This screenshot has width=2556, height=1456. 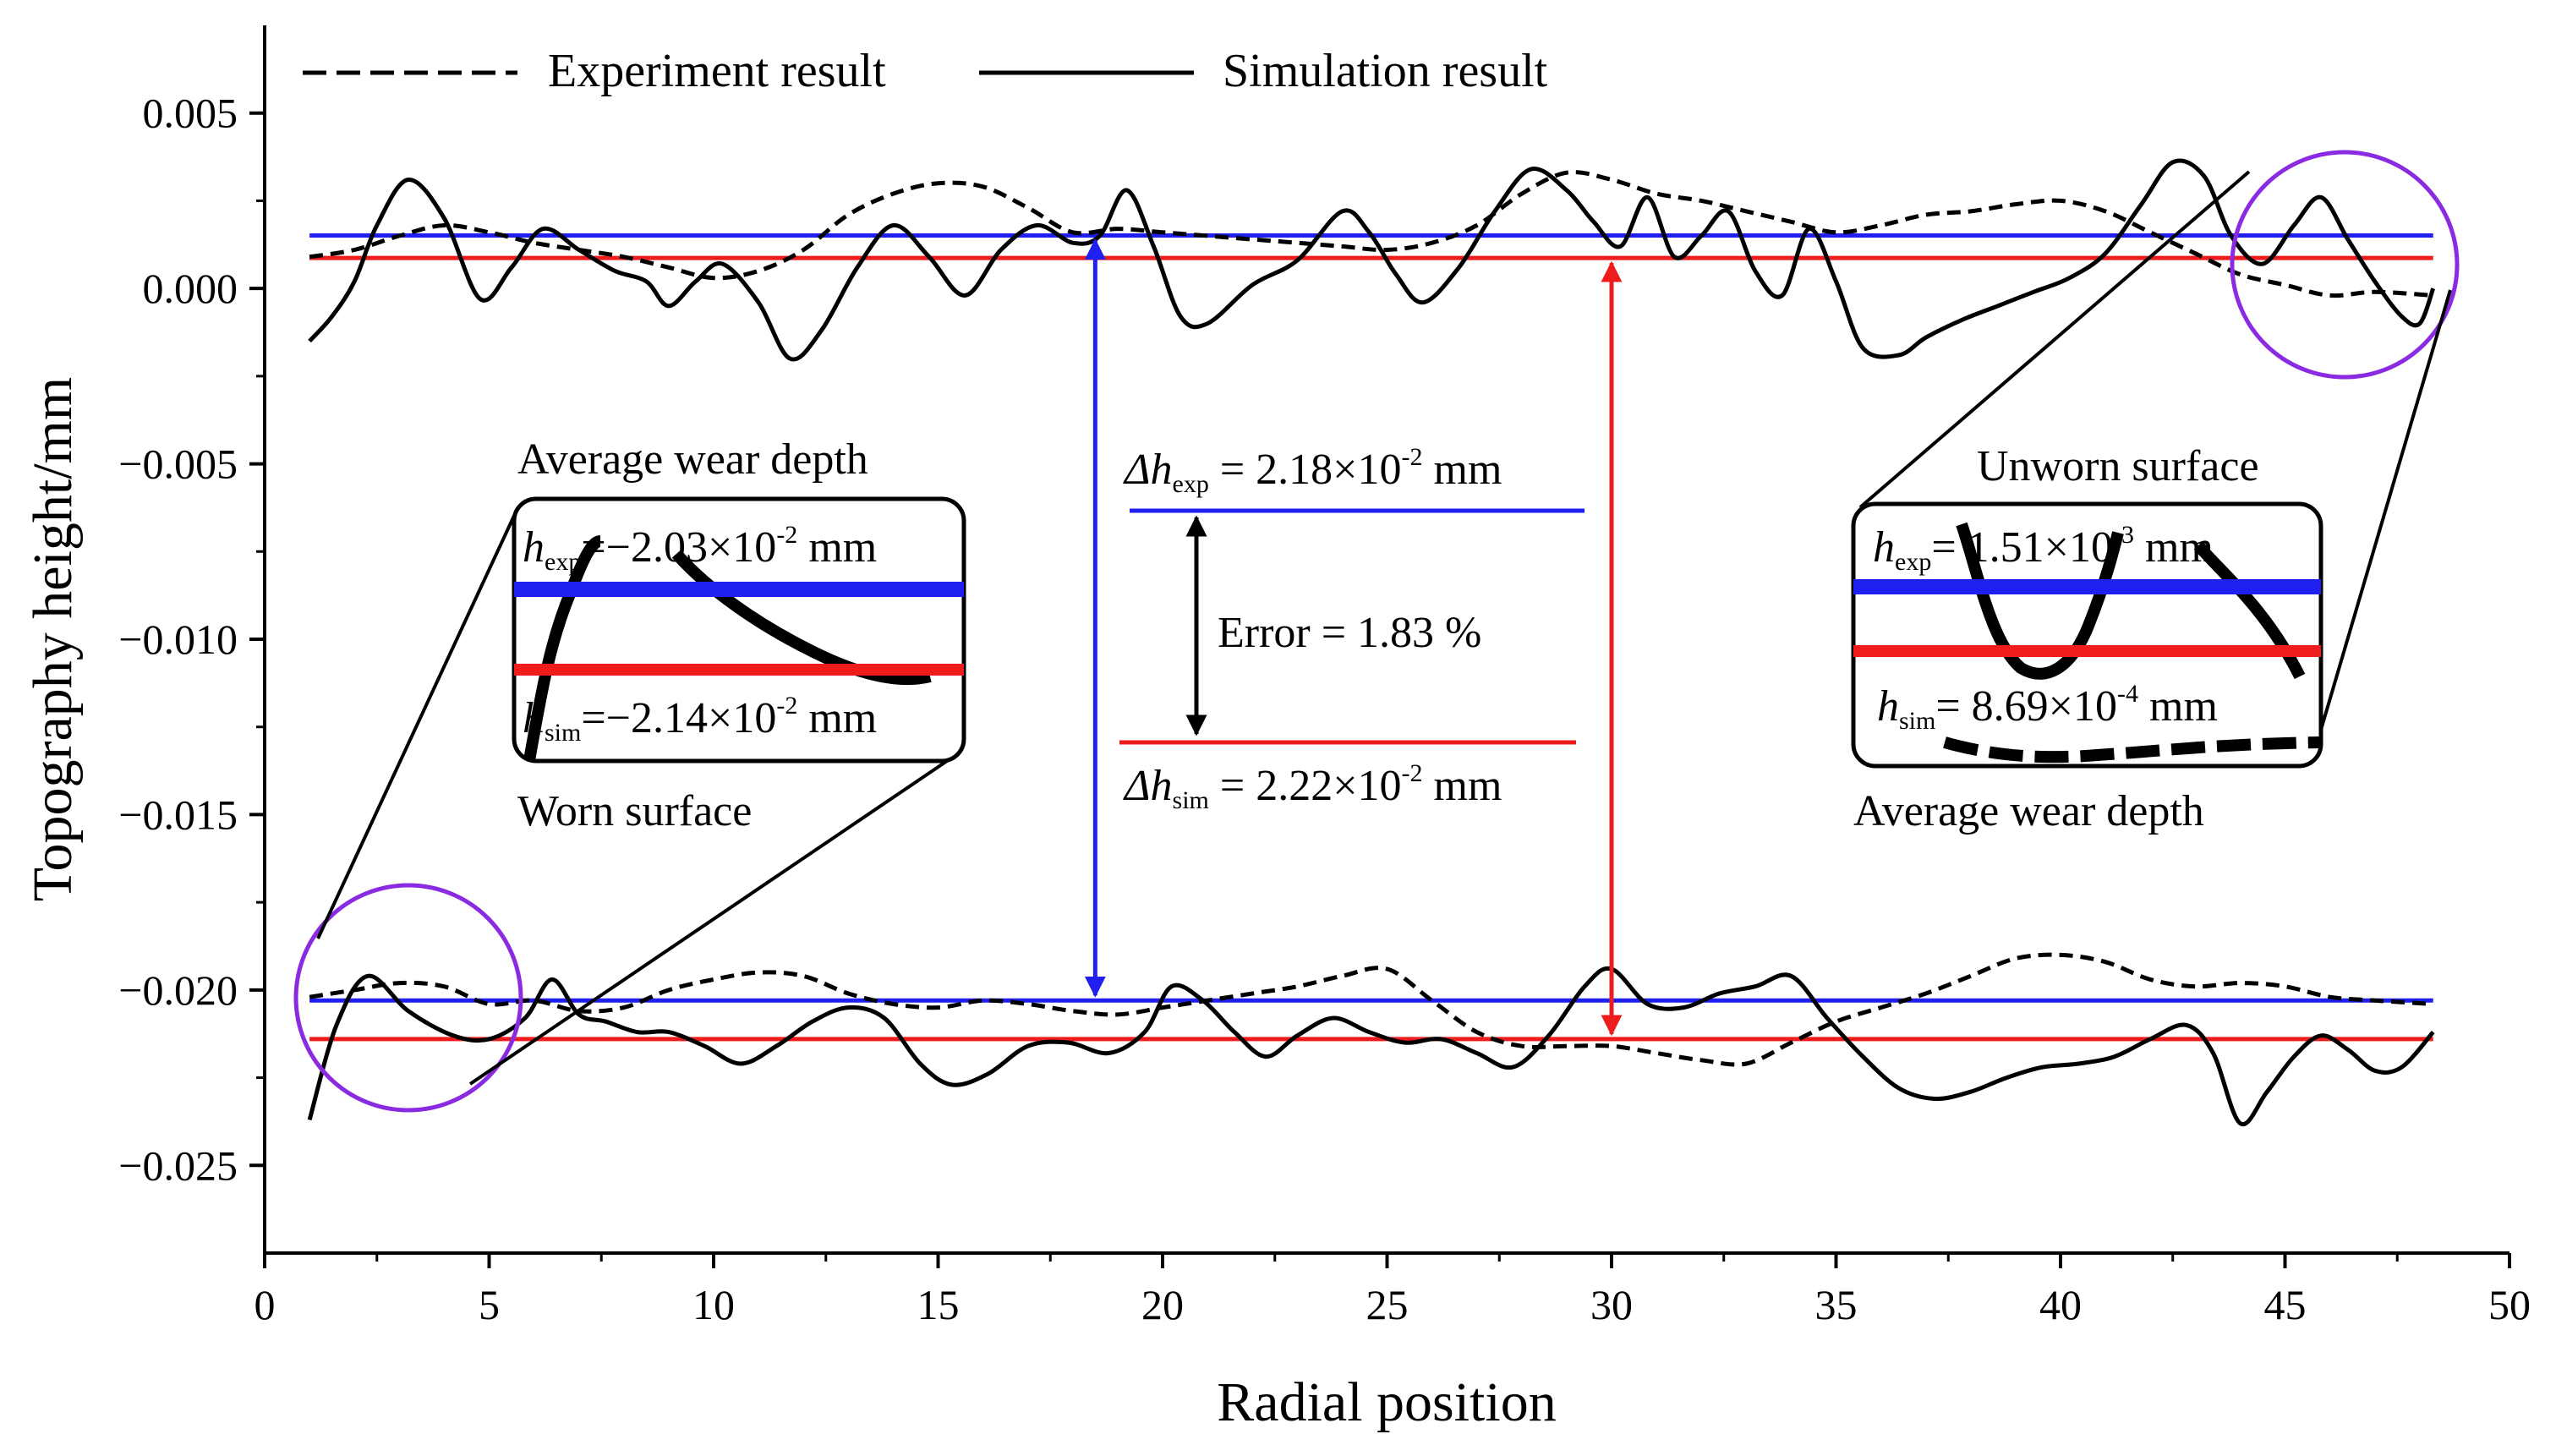 What do you see at coordinates (713, 1305) in the screenshot?
I see `x-tick-label: 10` at bounding box center [713, 1305].